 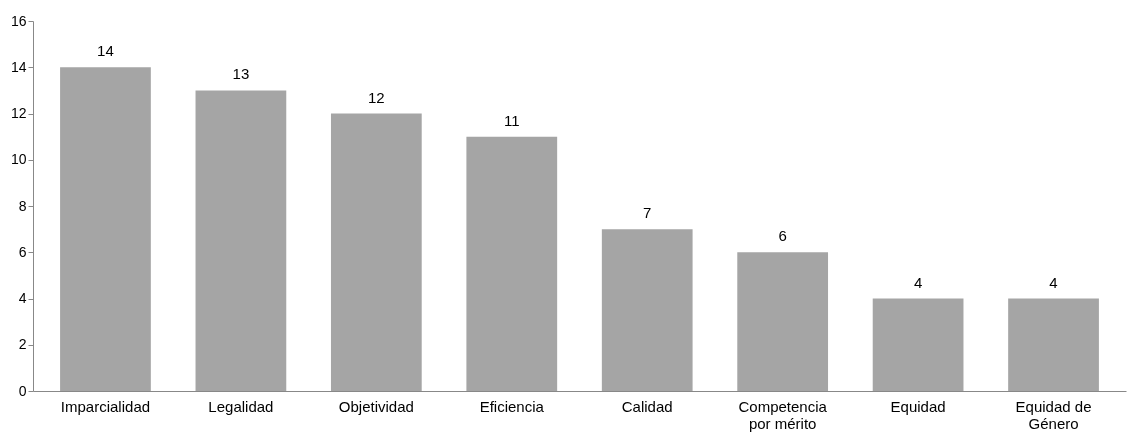 I want to click on x-tick-label: Calidad, so click(x=647, y=406).